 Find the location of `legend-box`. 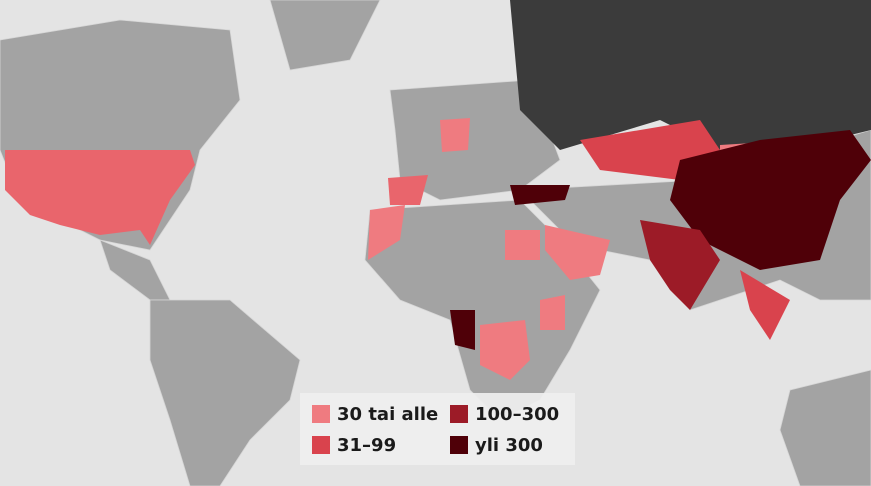

legend-box is located at coordinates (437, 429).